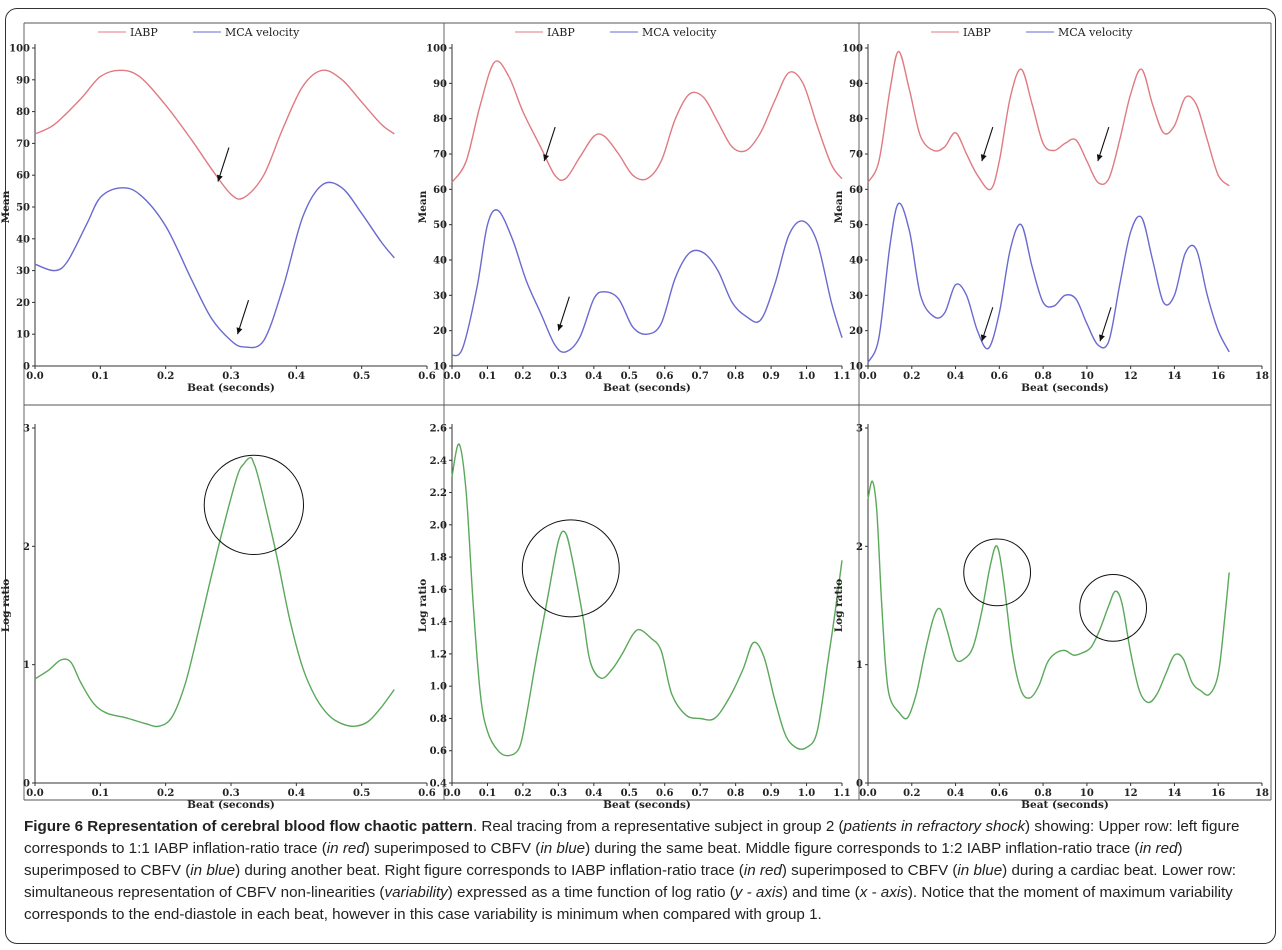 The height and width of the screenshot is (950, 1282). What do you see at coordinates (934, 826) in the screenshot?
I see `caption-segment: patients in refractory shock` at bounding box center [934, 826].